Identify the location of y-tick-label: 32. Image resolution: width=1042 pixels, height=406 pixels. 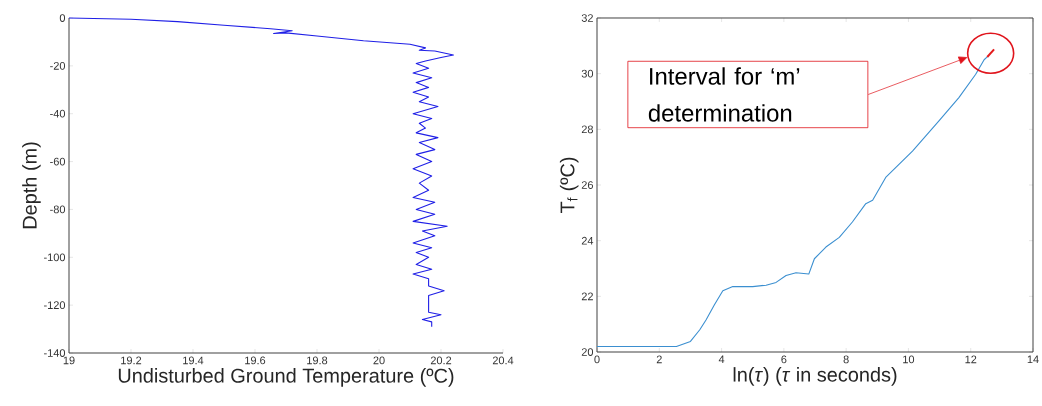
(587, 18).